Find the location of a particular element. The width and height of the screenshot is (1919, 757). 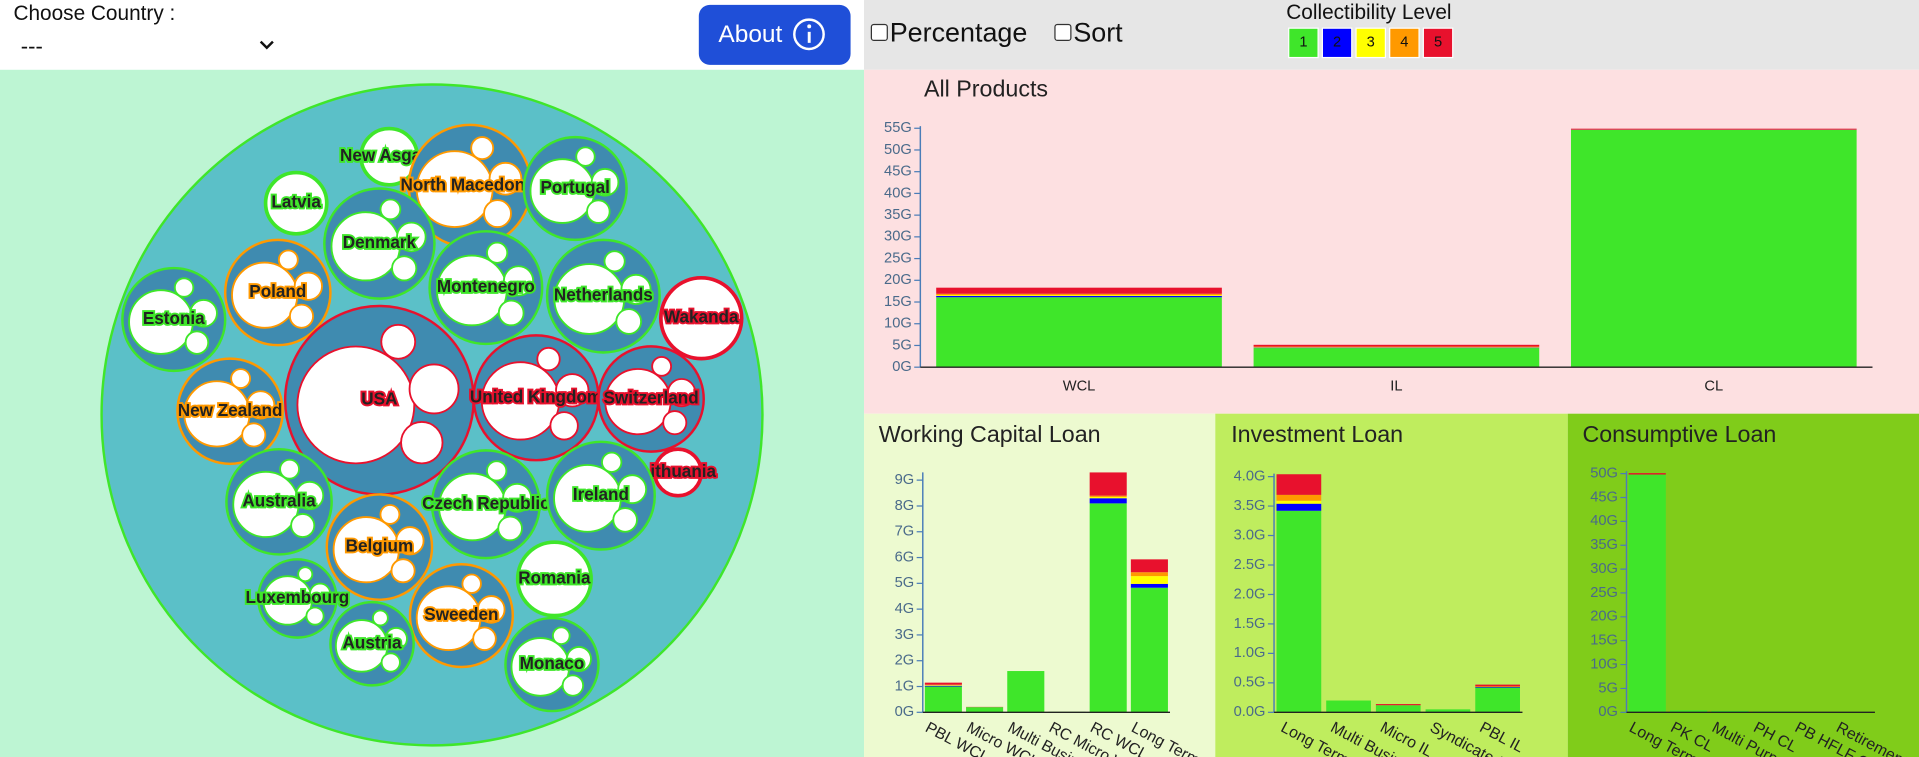

country-bubble: Czech Republic is located at coordinates (486, 504).